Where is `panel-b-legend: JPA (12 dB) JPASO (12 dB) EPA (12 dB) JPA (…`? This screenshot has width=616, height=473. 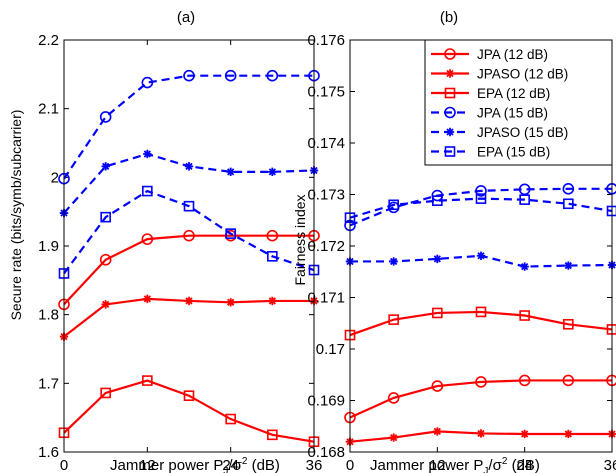 panel-b-legend: JPA (12 dB) JPASO (12 dB) EPA (12 dB) JPA (… is located at coordinates (518, 102).